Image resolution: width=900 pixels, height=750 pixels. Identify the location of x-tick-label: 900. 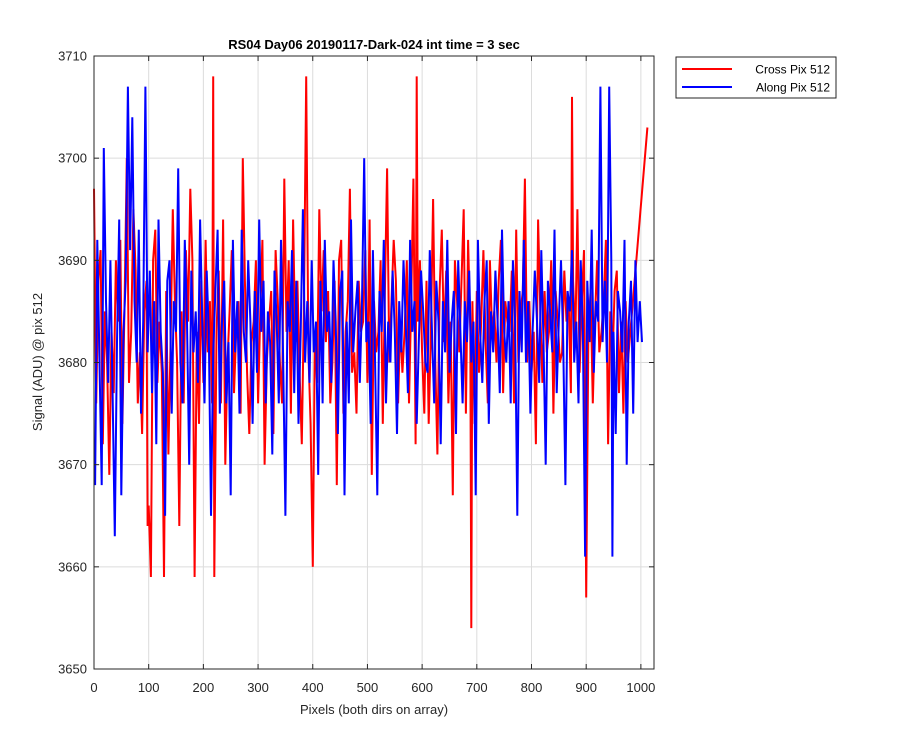
(586, 687).